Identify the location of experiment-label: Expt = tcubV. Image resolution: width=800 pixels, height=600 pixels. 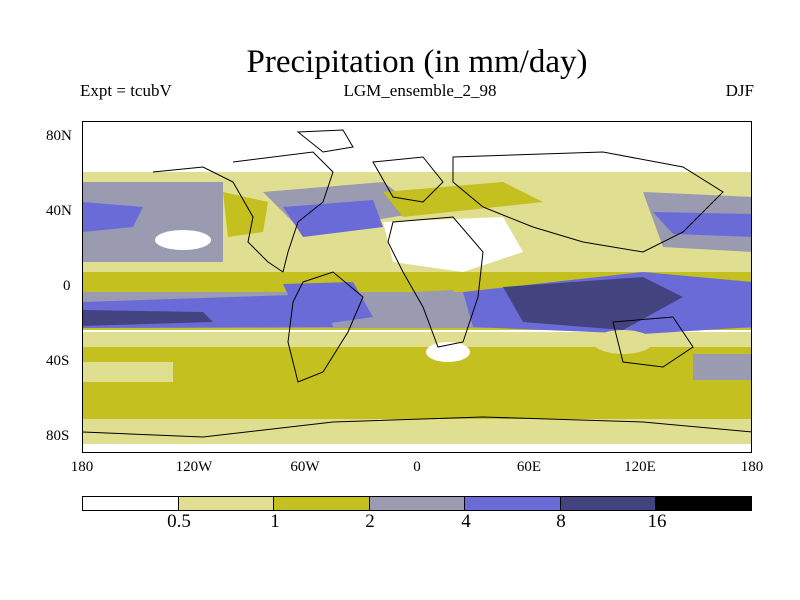
(126, 90).